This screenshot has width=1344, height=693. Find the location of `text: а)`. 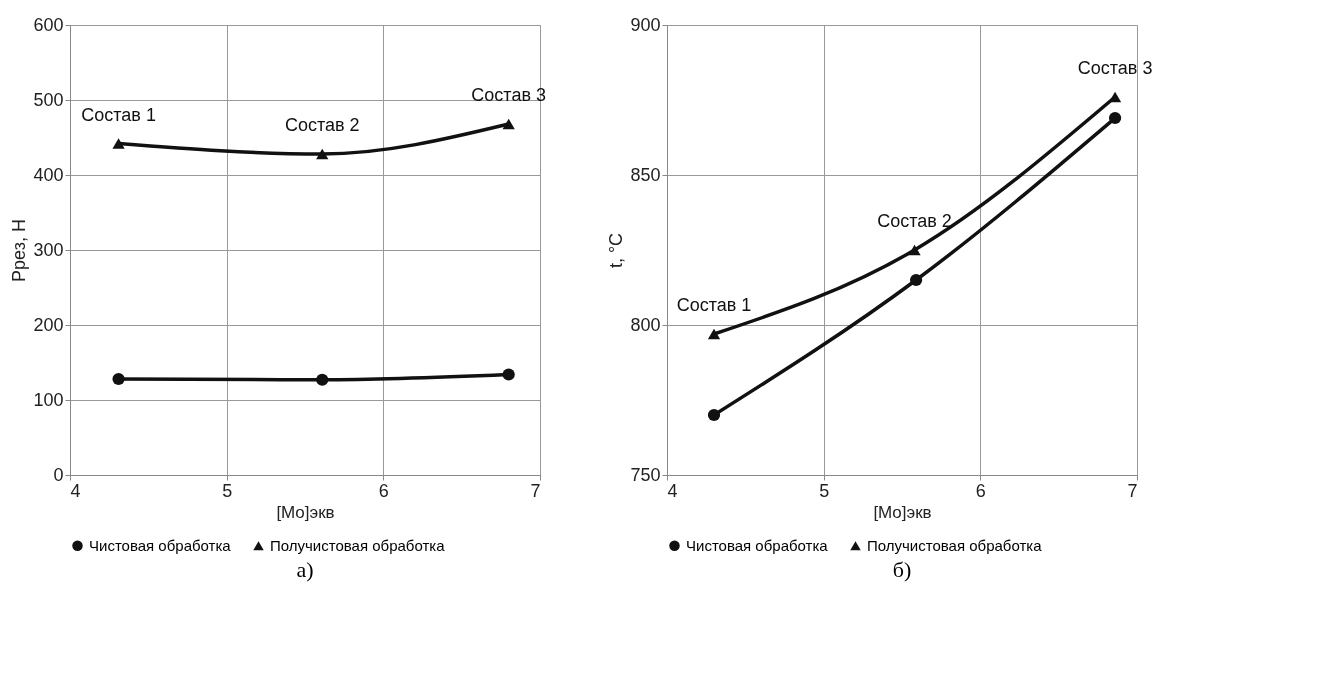

text: а) is located at coordinates (305, 569).